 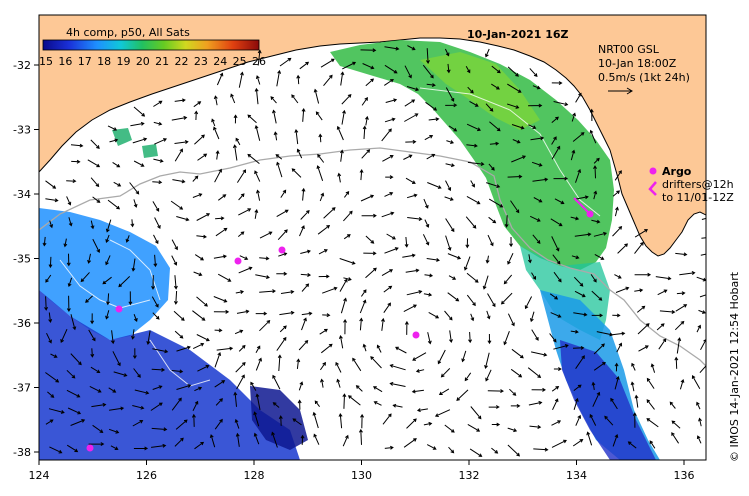 I want to click on x-tick-label: 130, so click(x=361, y=475).